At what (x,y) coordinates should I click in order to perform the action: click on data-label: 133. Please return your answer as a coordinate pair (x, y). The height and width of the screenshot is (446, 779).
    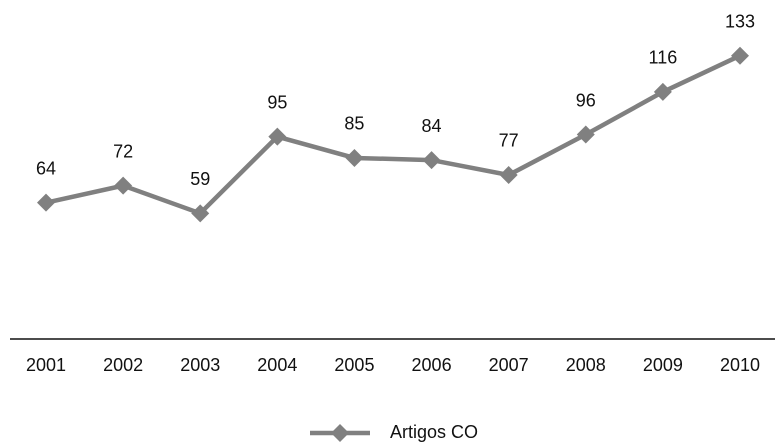
    Looking at the image, I should click on (740, 21).